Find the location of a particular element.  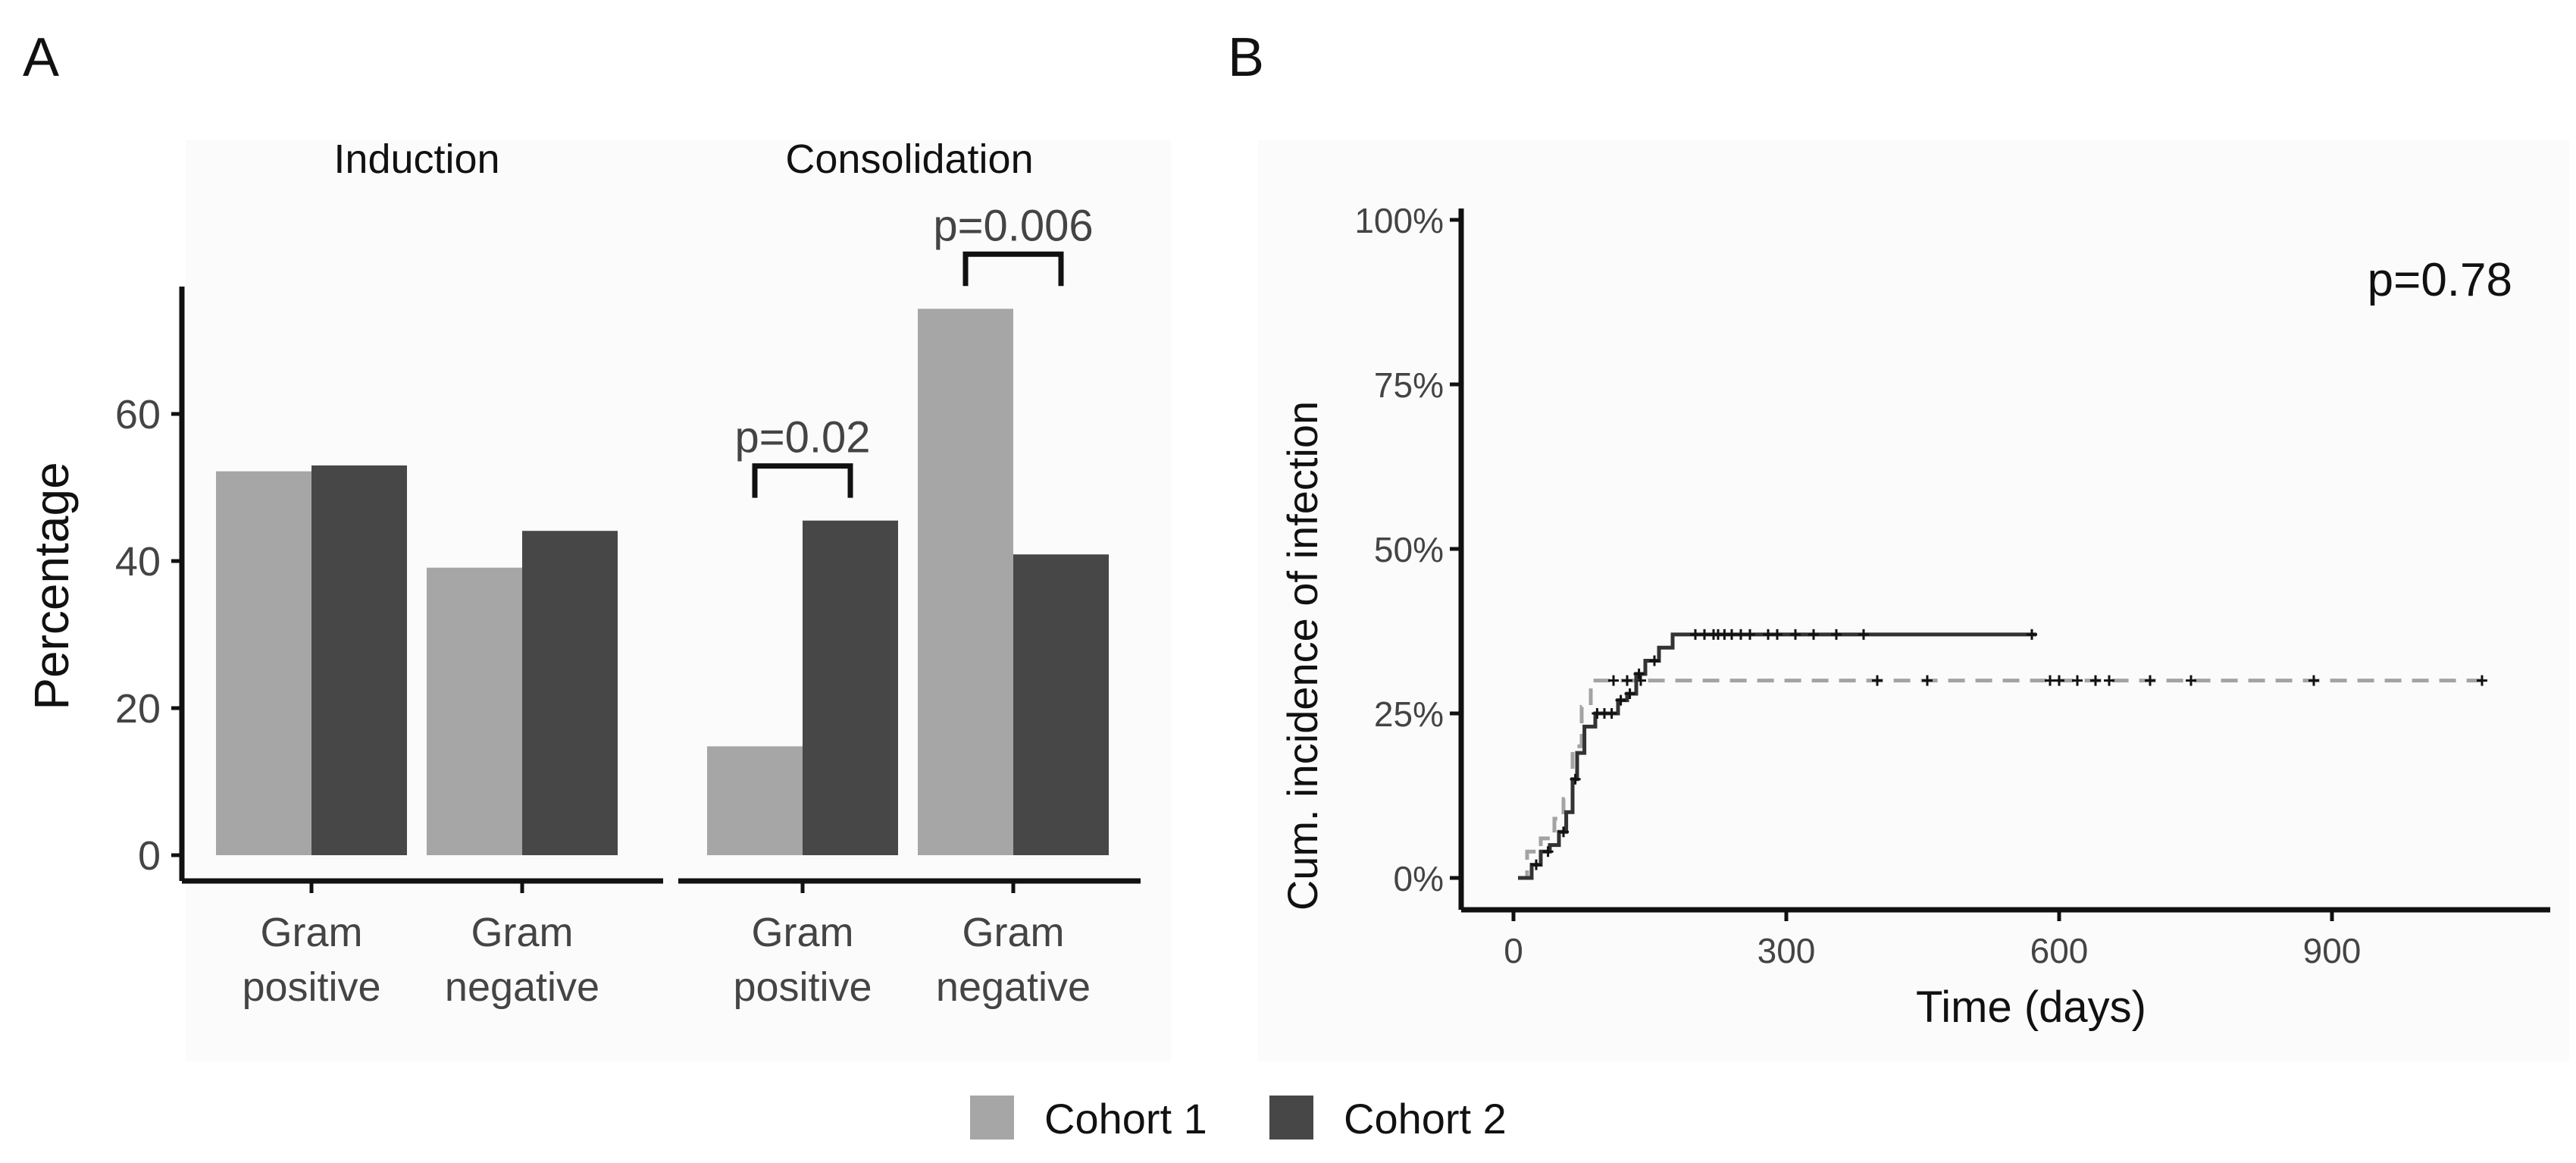

x-axis-label: Time (days) is located at coordinates (2031, 1008).